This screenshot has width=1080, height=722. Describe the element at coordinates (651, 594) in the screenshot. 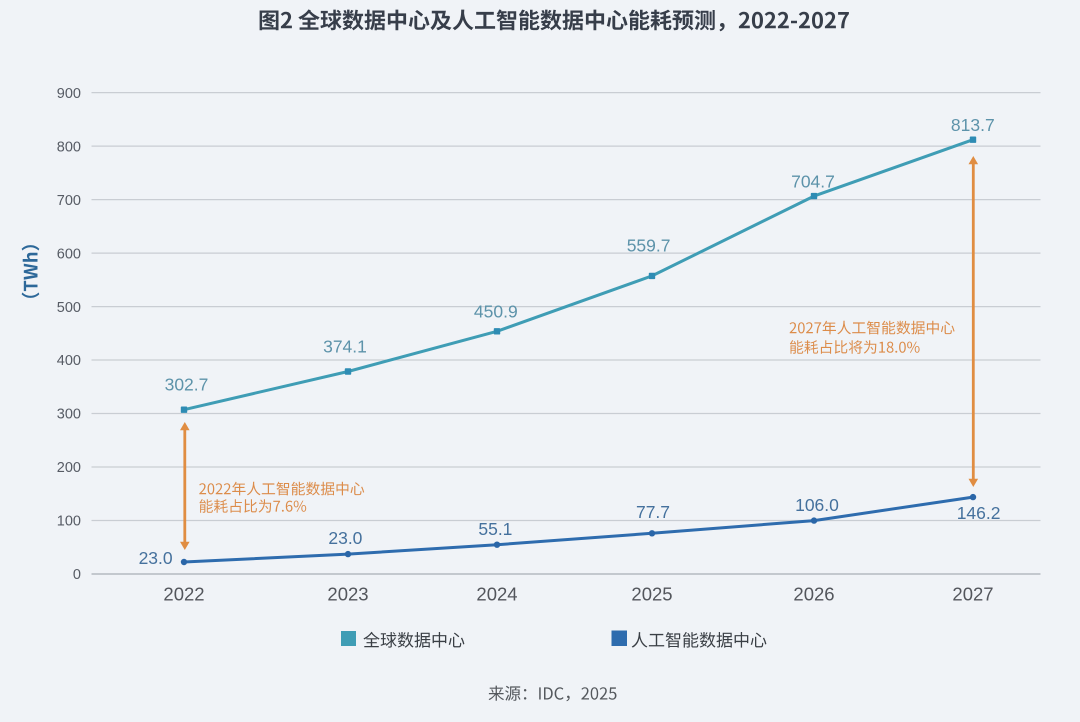

I see `svg-text: 2025` at that location.